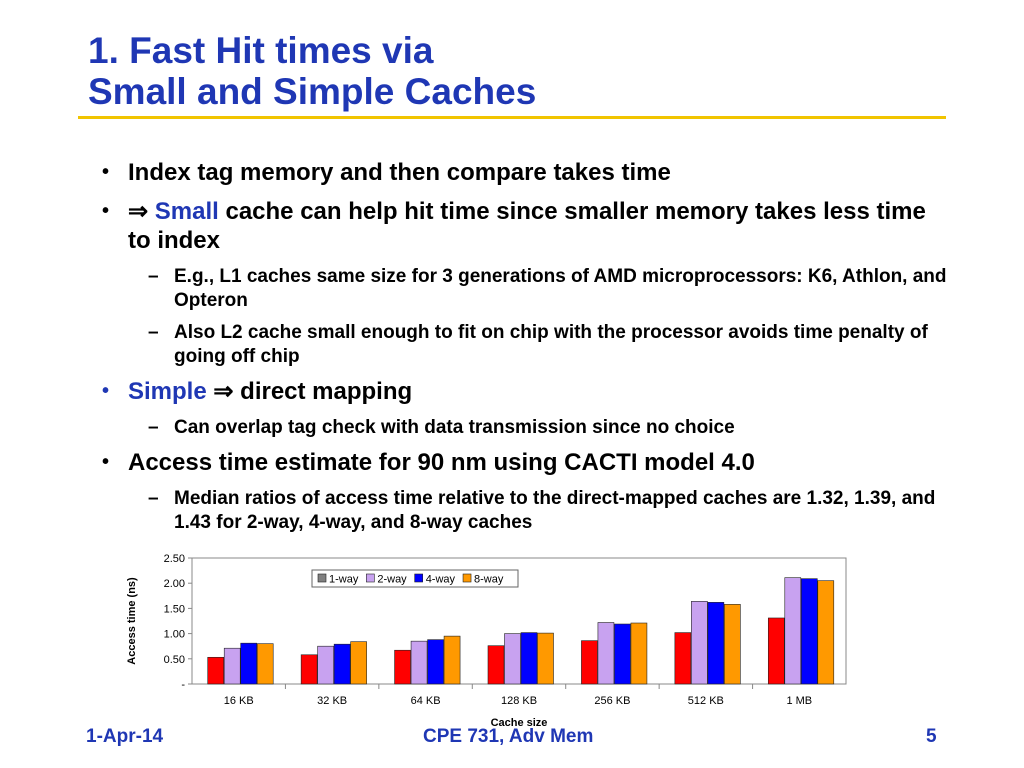 Image resolution: width=1024 pixels, height=768 pixels. I want to click on bar-8-way-64kb, so click(452, 660).